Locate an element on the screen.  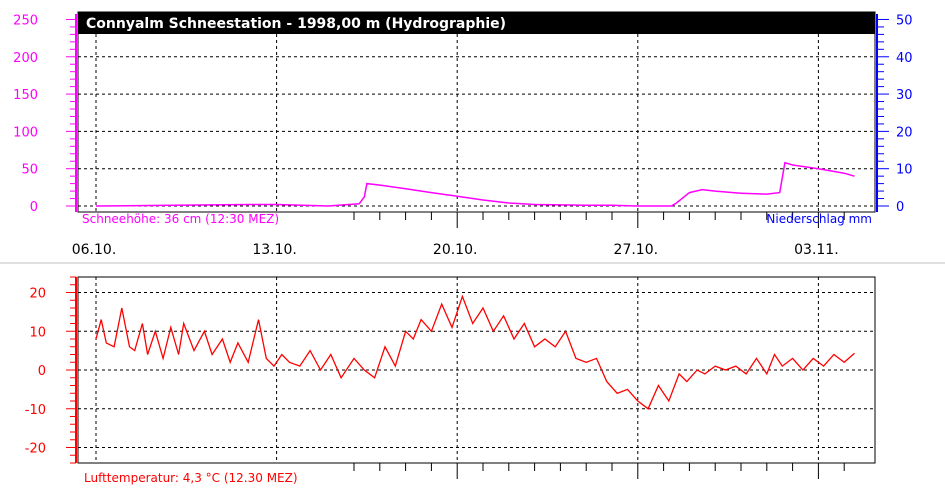
precip-axis-tick-label: 30 is located at coordinates (904, 95).